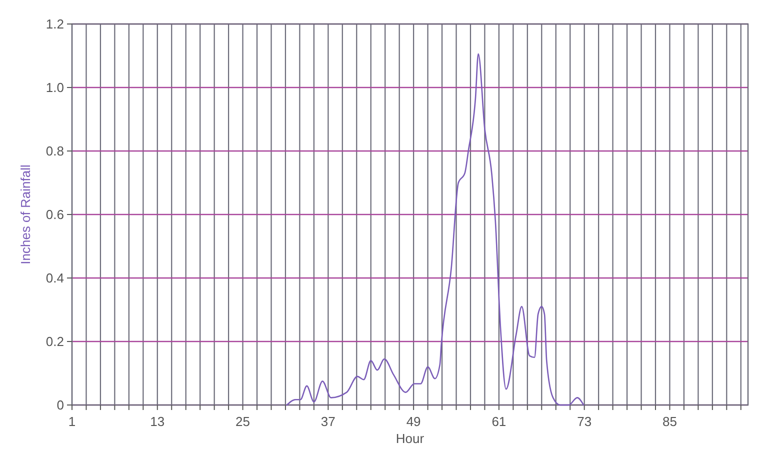  What do you see at coordinates (55, 24) in the screenshot?
I see `y-tick-label: 1.2` at bounding box center [55, 24].